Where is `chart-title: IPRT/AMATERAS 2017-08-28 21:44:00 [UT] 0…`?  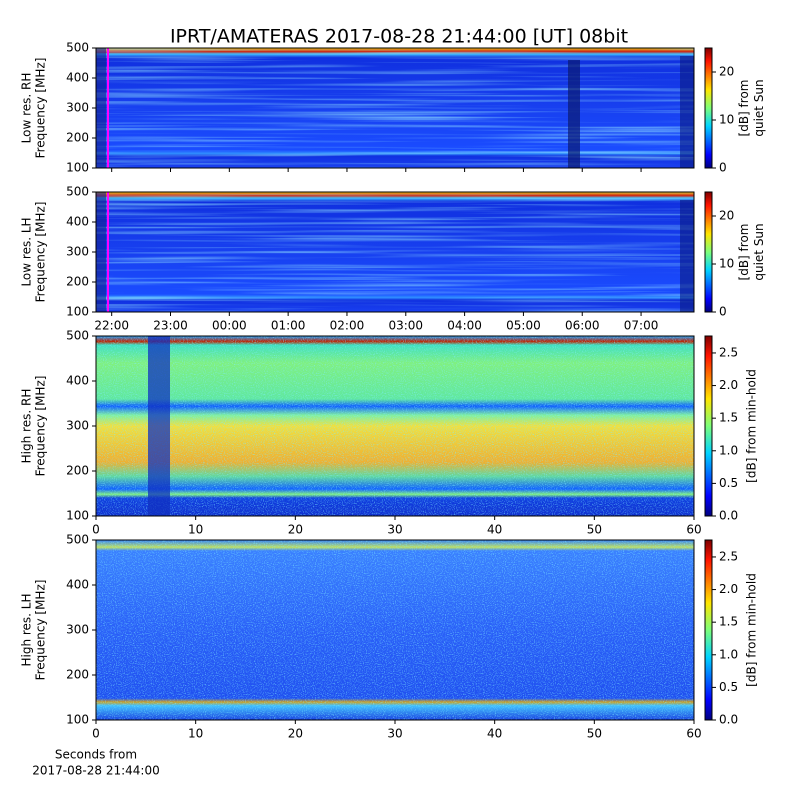 chart-title: IPRT/AMATERAS 2017-08-28 21:44:00 [UT] 0… is located at coordinates (399, 37).